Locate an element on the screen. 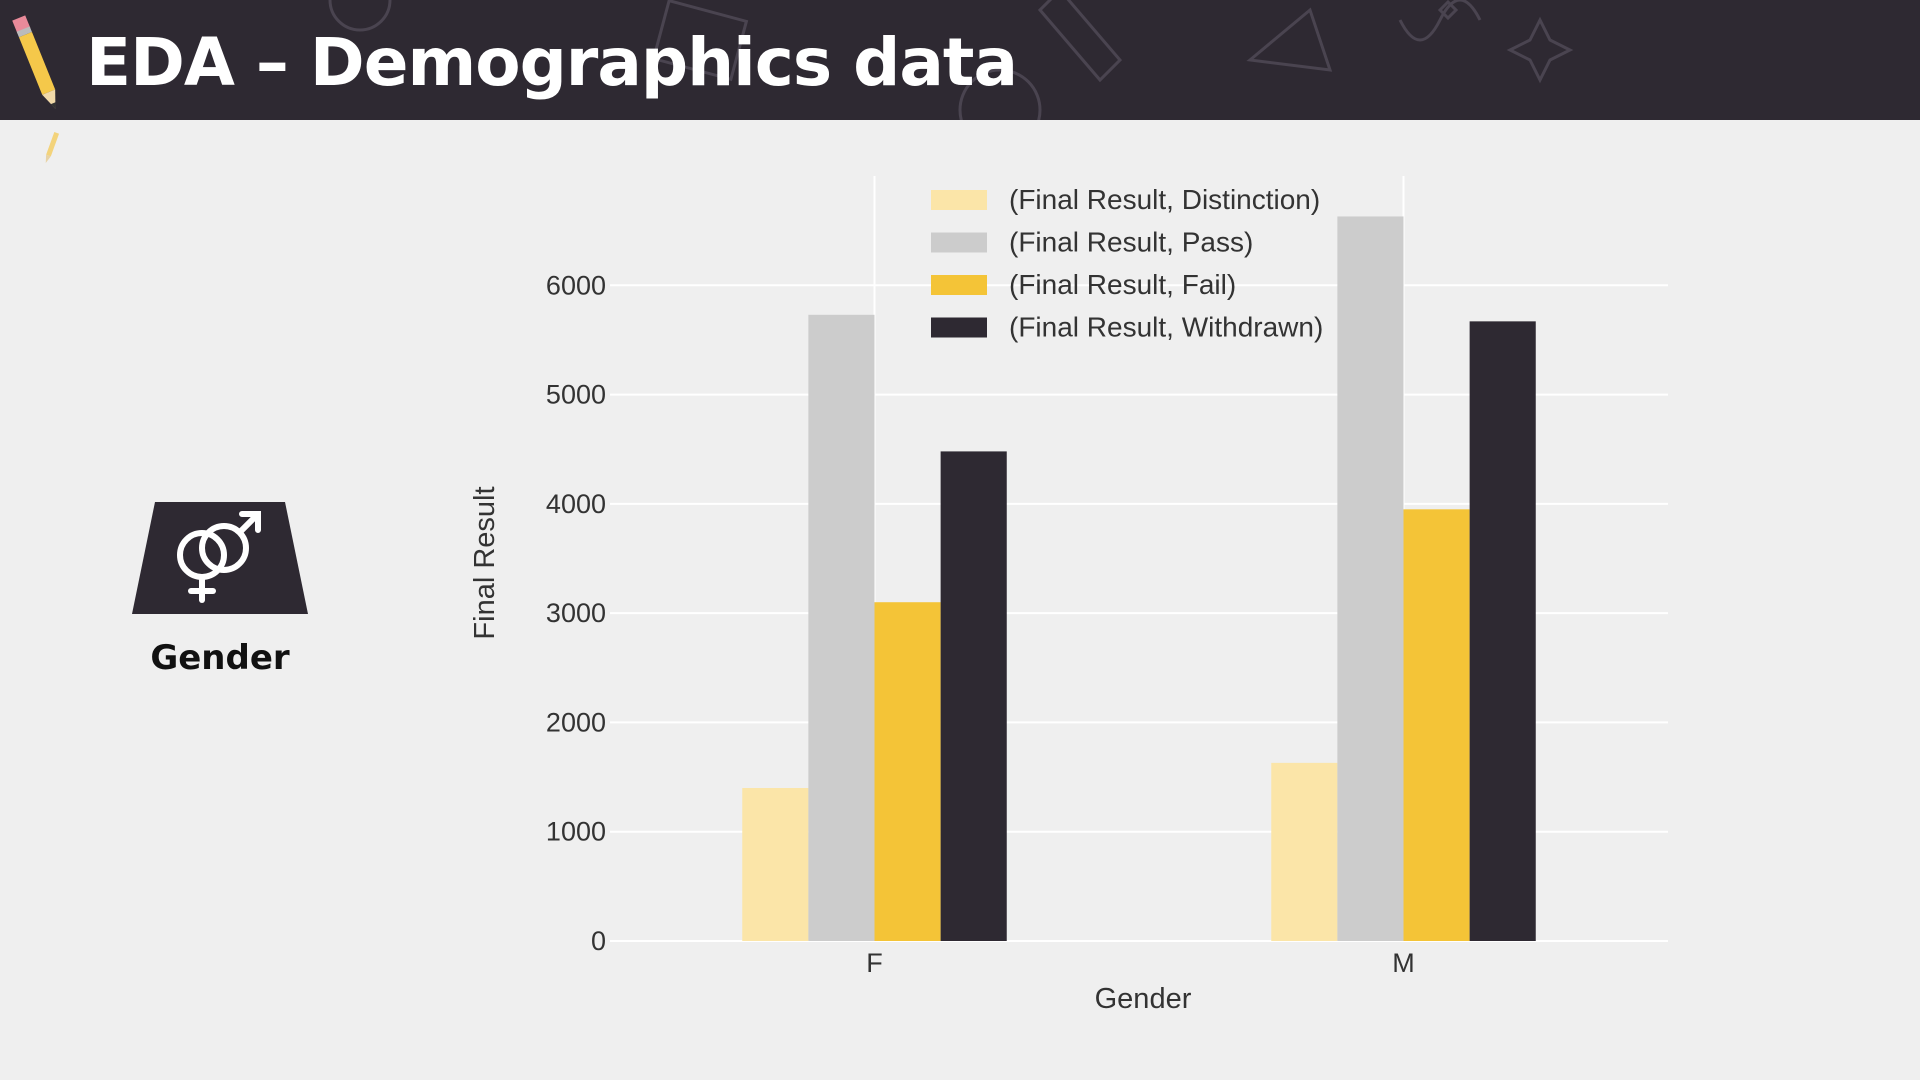  y-tick-label: 4000 is located at coordinates (576, 504).